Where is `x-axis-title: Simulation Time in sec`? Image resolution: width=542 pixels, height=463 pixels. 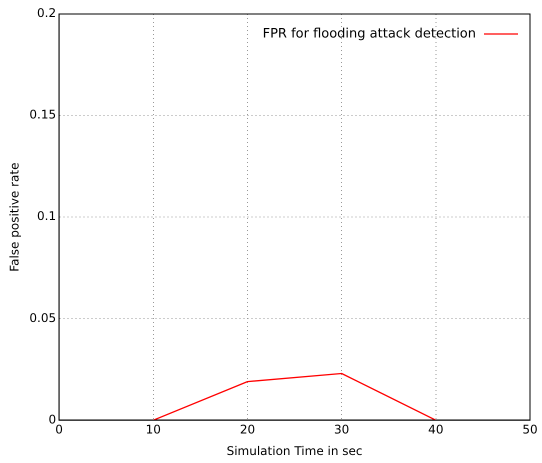
x-axis-title: Simulation Time in sec is located at coordinates (294, 451).